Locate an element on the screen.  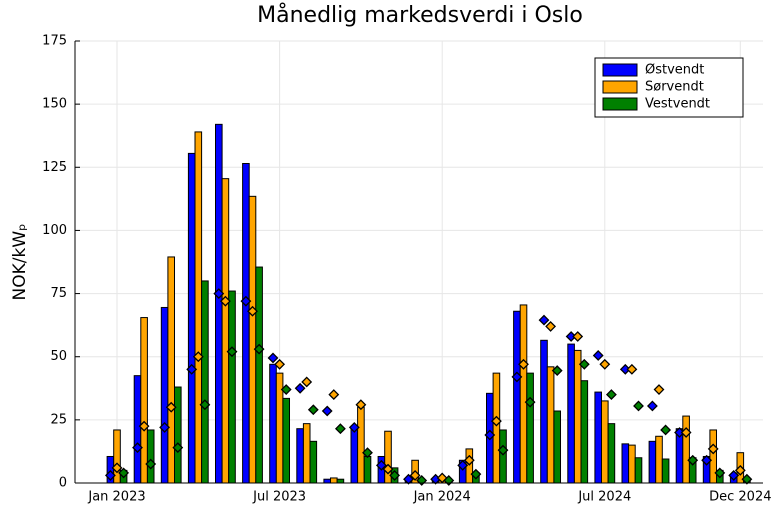
x-tick-label: Jul 2024 is located at coordinates (604, 497).